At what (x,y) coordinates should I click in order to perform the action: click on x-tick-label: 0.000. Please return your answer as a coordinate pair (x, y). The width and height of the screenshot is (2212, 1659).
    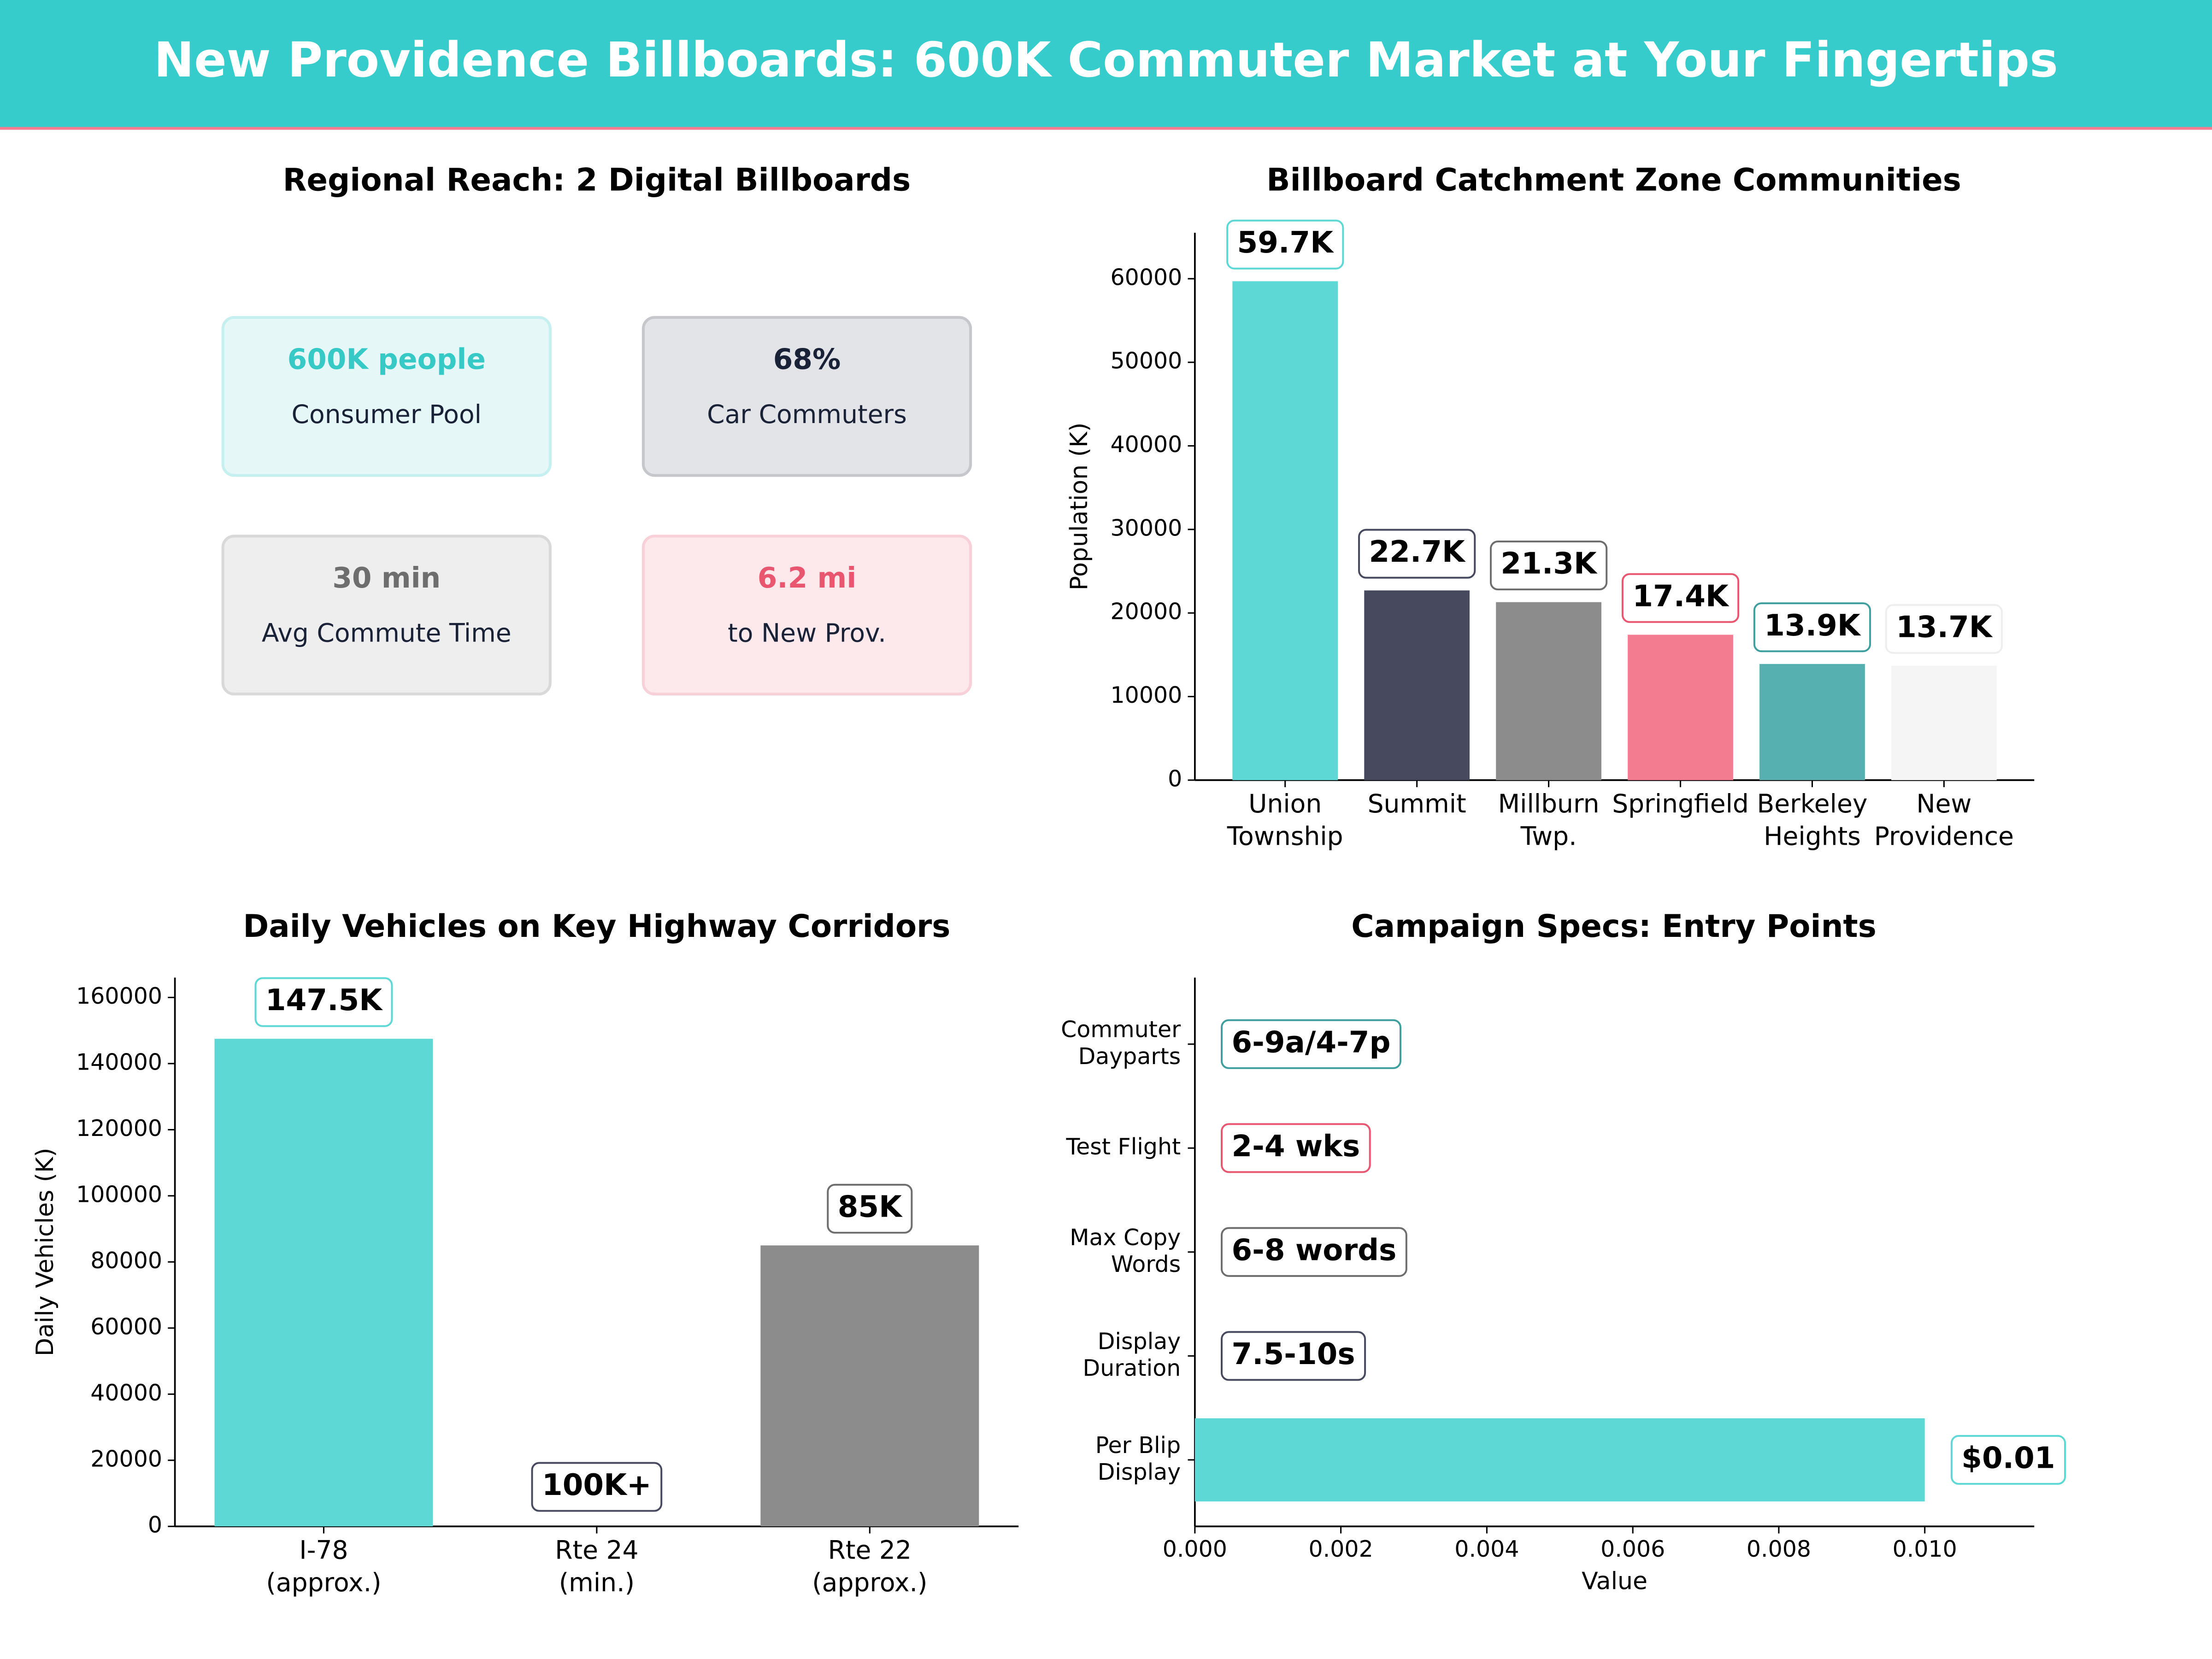
    Looking at the image, I should click on (1195, 1549).